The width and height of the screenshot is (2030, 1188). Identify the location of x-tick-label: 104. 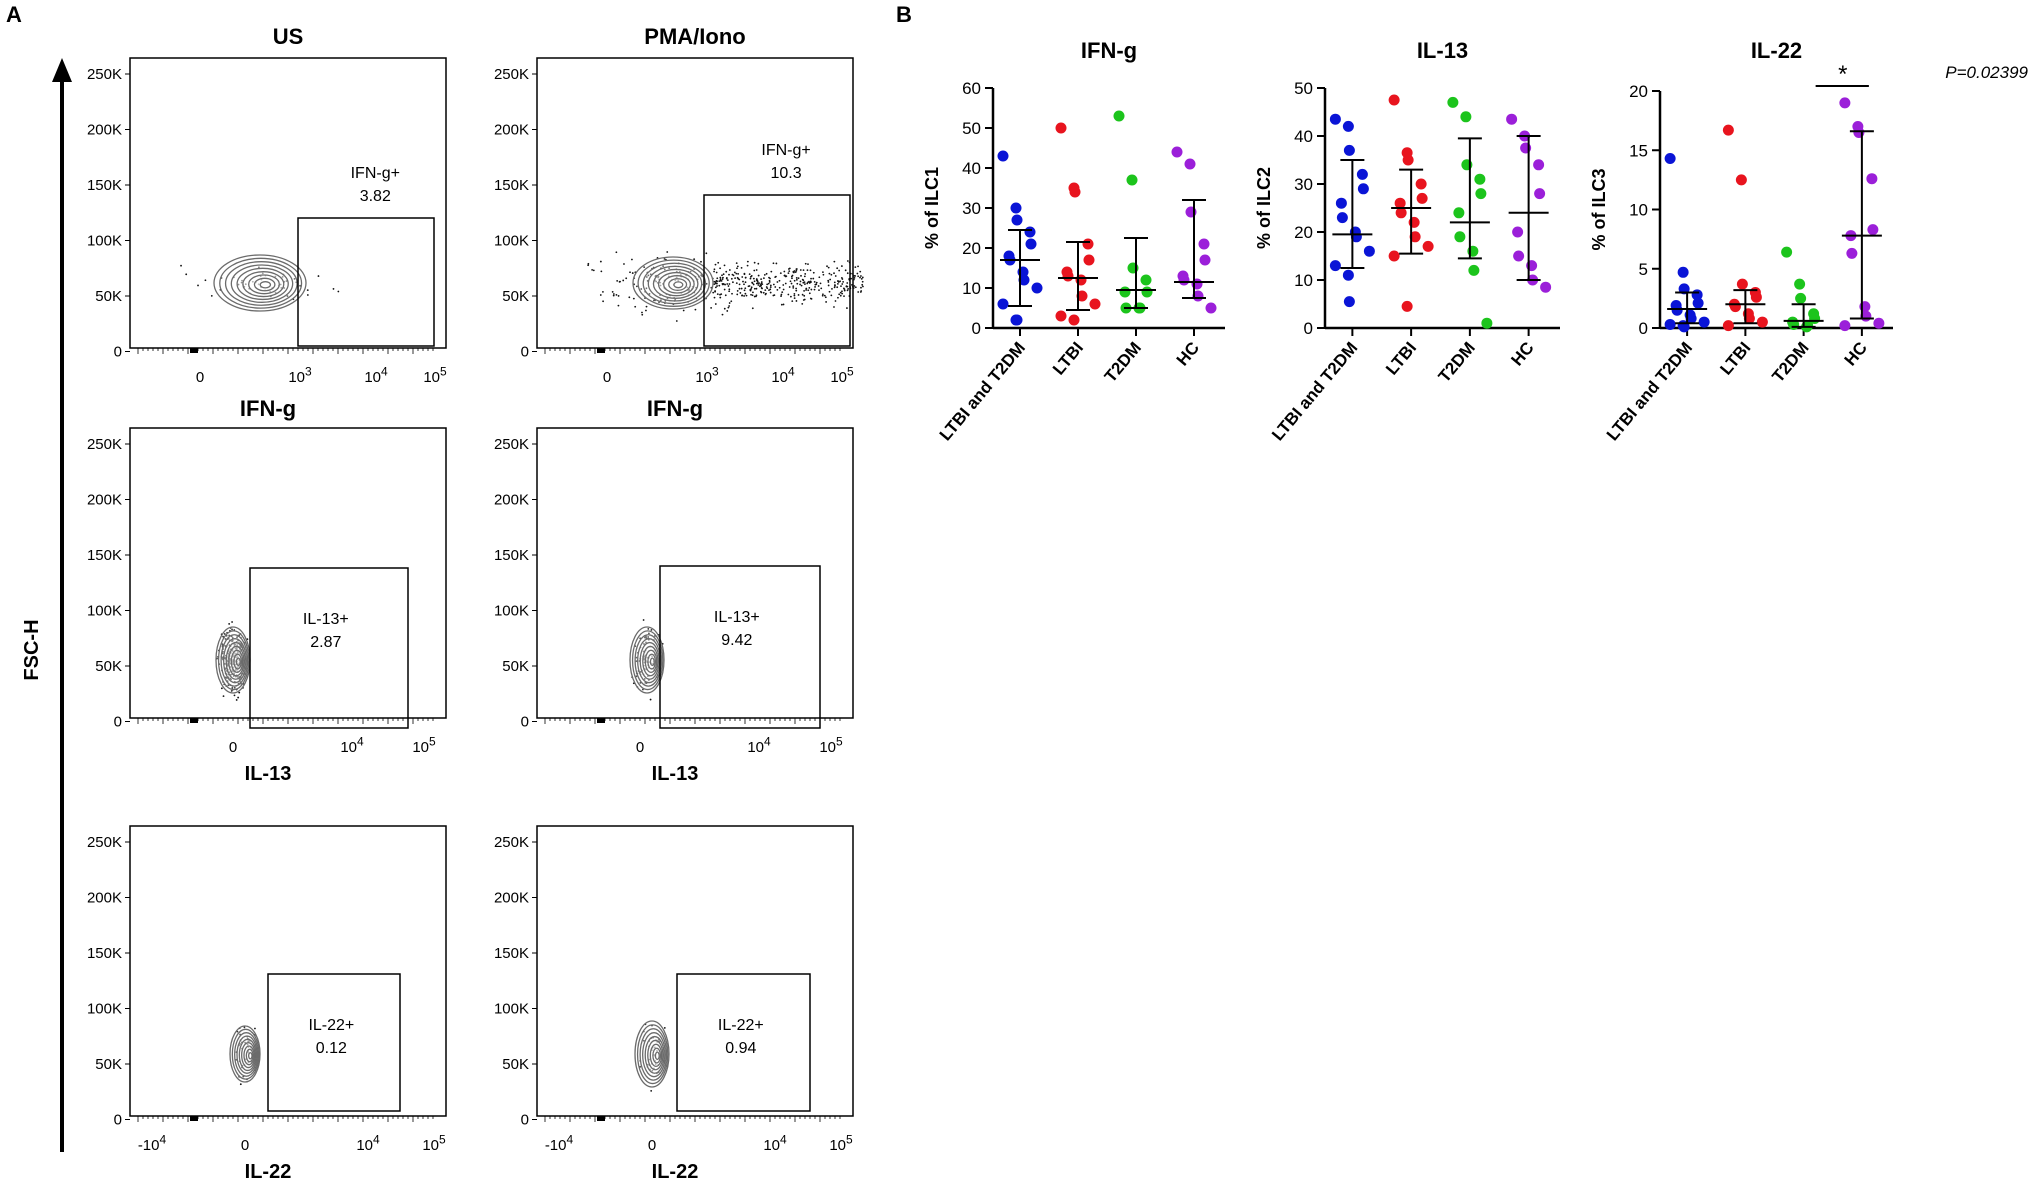
(376, 375).